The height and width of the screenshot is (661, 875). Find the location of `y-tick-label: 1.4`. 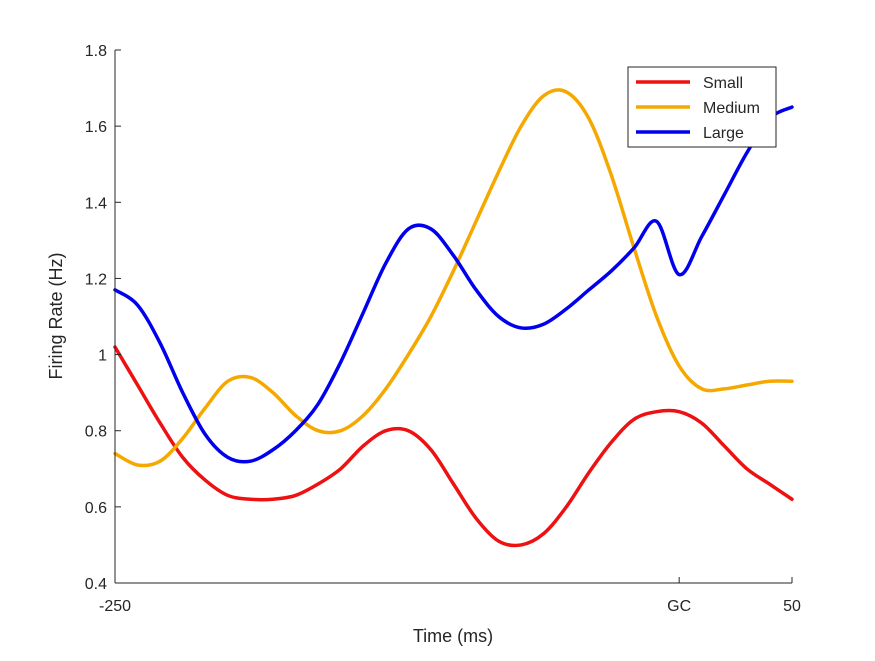

y-tick-label: 1.4 is located at coordinates (96, 203).